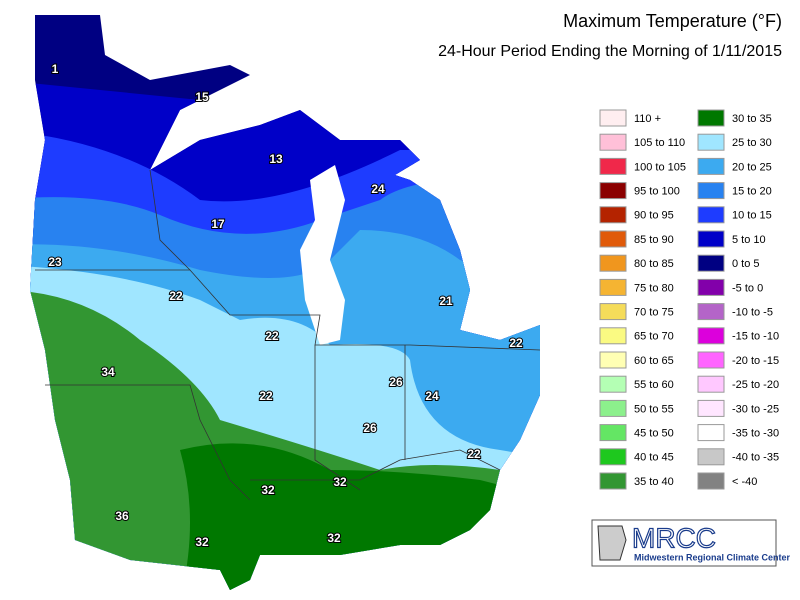 The width and height of the screenshot is (800, 600). What do you see at coordinates (755, 458) in the screenshot?
I see `legend-label: -40 to -35` at bounding box center [755, 458].